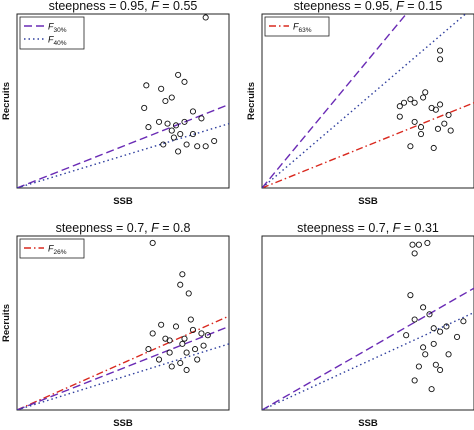 The image size is (474, 430). What do you see at coordinates (251, 101) in the screenshot?
I see `y-axis-label: Recruits` at bounding box center [251, 101].